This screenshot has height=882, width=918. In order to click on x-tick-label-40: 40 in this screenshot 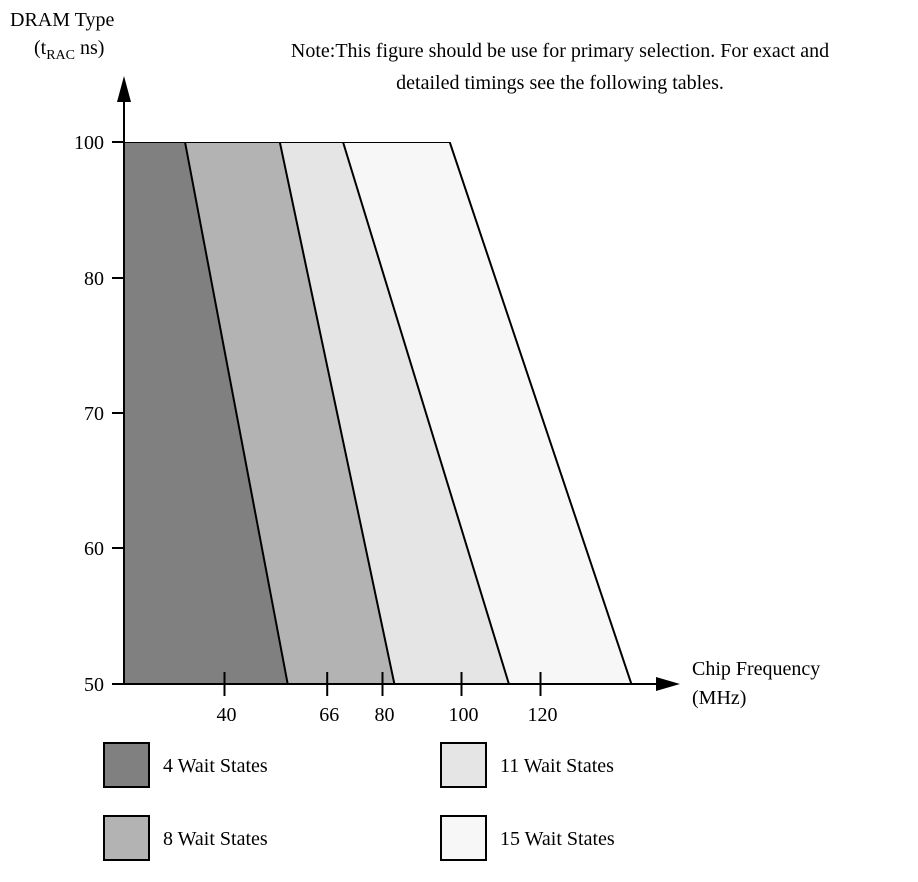, I will do `click(227, 715)`.